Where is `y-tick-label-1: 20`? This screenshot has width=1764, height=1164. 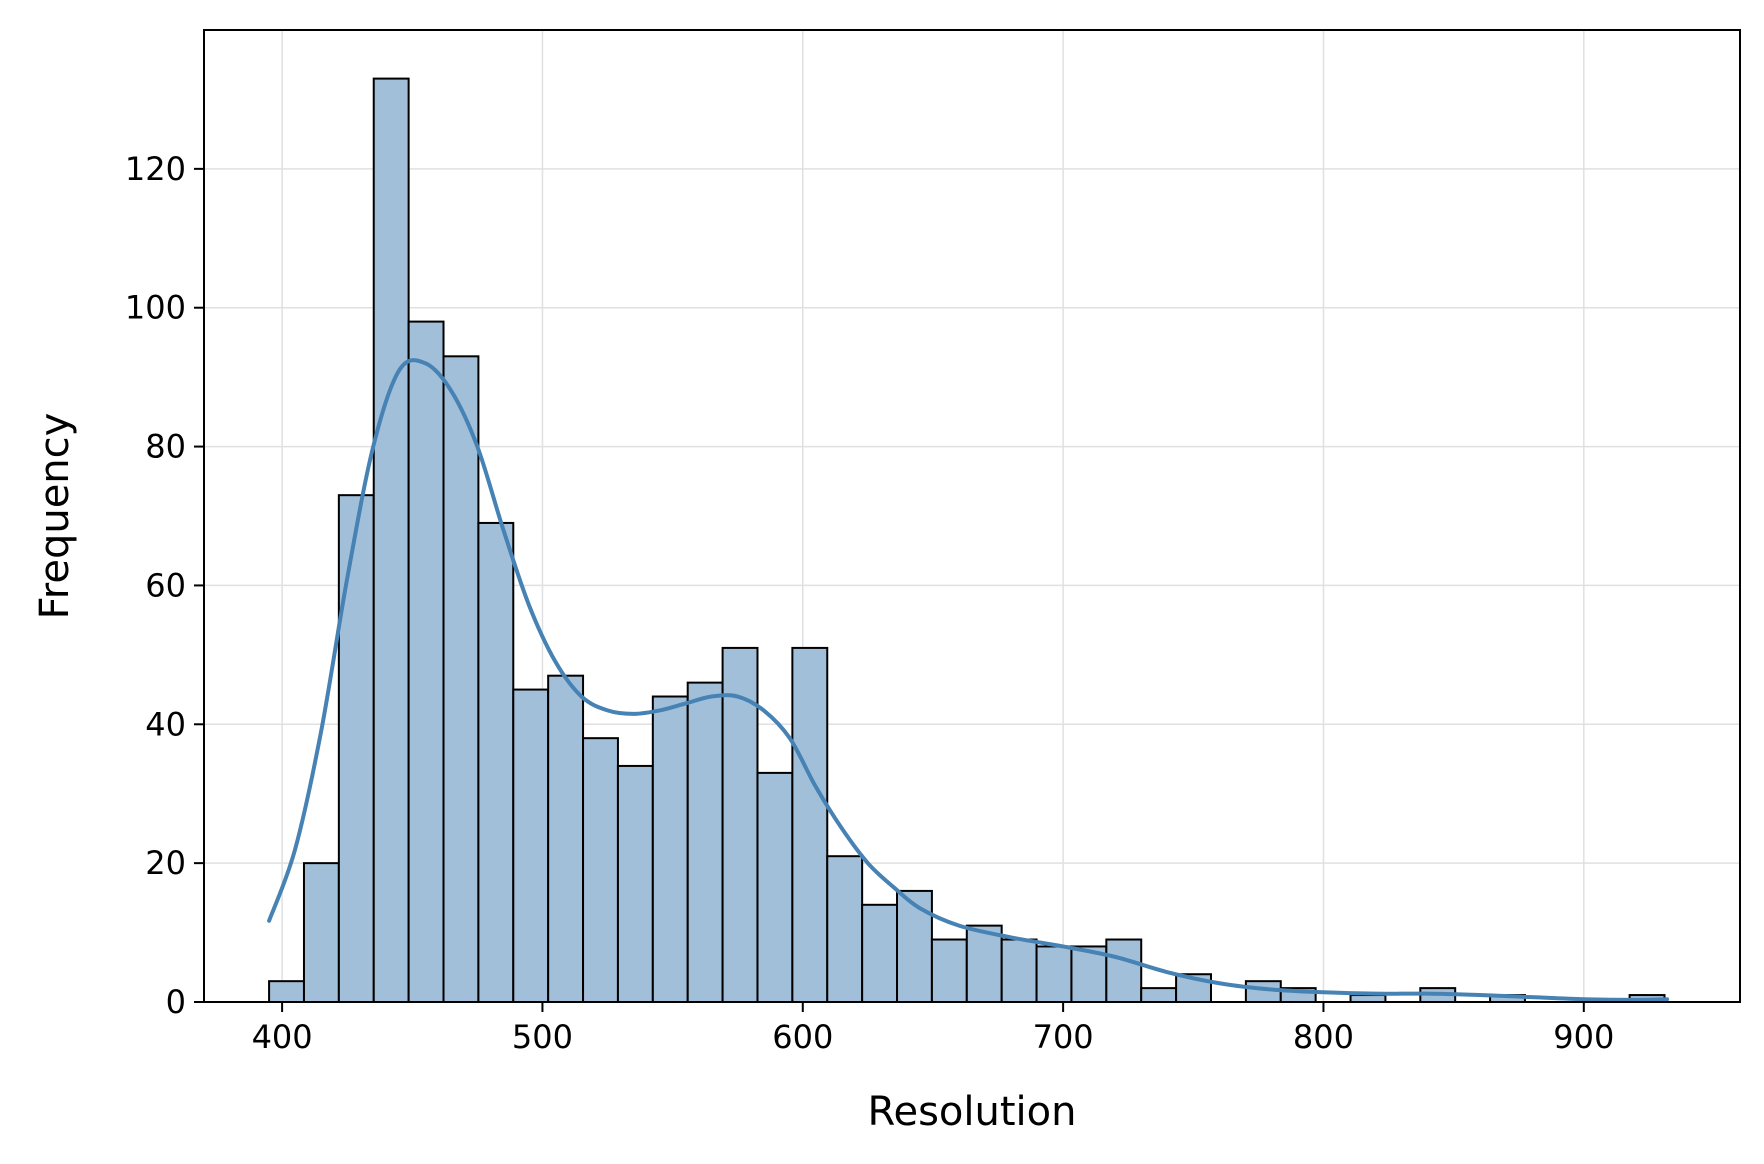
y-tick-label-1: 20 is located at coordinates (165, 863).